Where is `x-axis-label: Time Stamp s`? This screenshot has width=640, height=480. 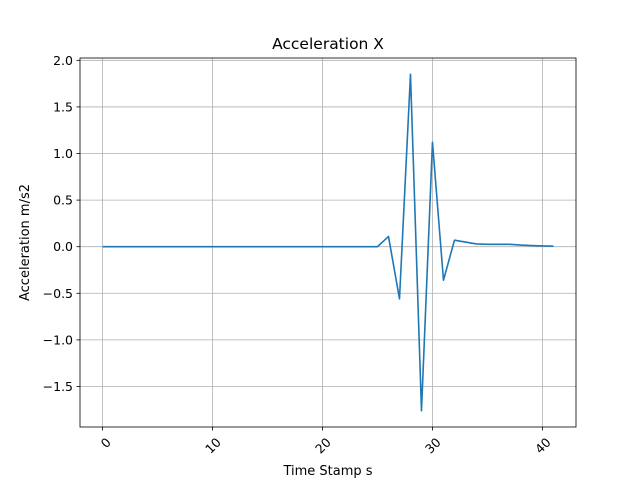 x-axis-label: Time Stamp s is located at coordinates (327, 471).